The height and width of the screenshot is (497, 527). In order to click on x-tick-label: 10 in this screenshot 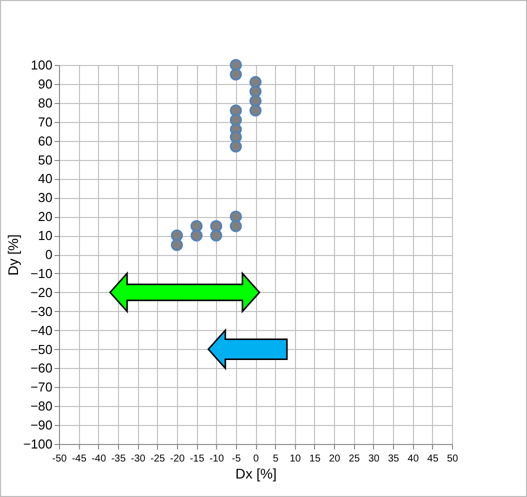, I will do `click(296, 459)`.